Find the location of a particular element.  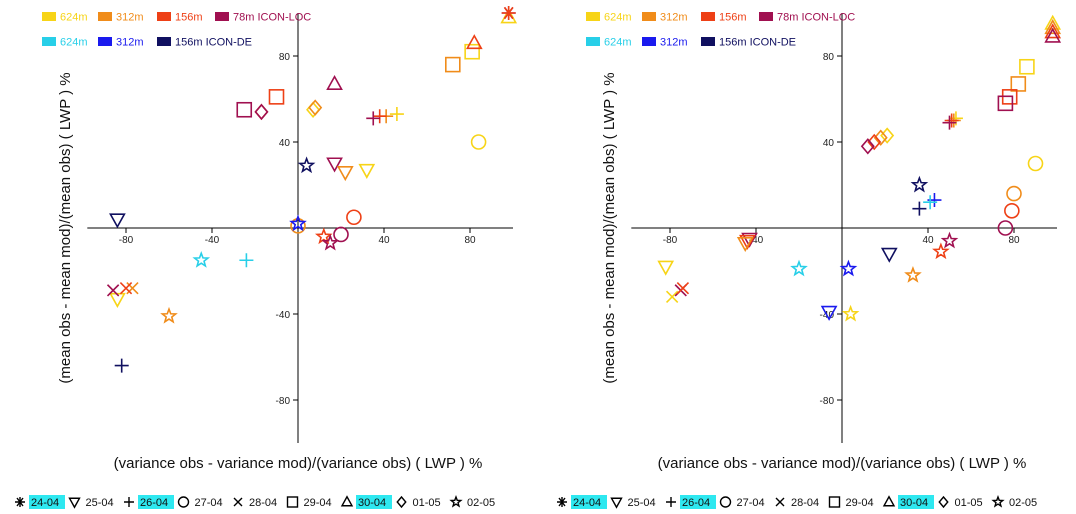

legend-date-label: 25-04 is located at coordinates (100, 503).